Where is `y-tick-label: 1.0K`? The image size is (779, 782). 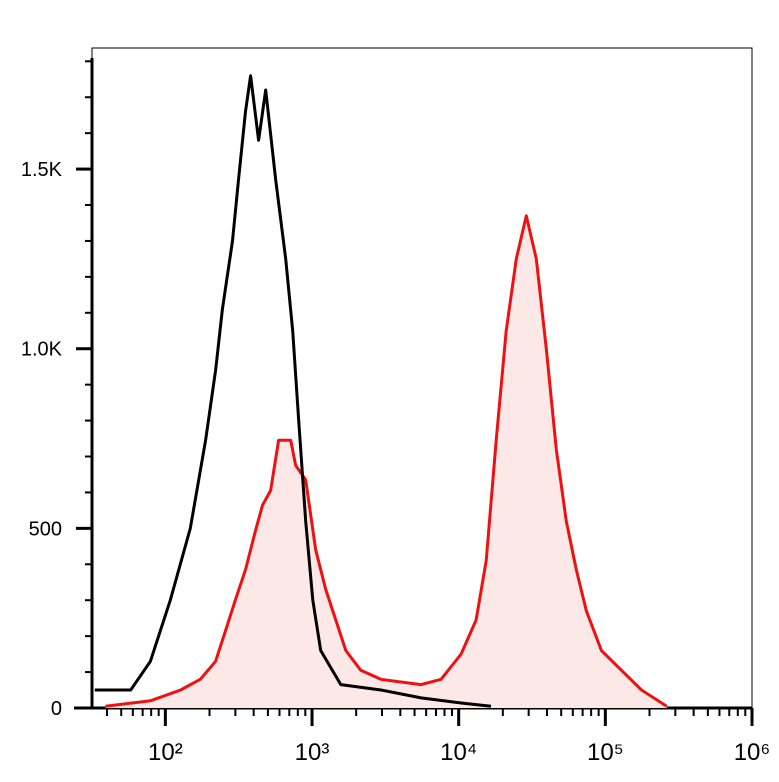
y-tick-label: 1.0K is located at coordinates (42, 350).